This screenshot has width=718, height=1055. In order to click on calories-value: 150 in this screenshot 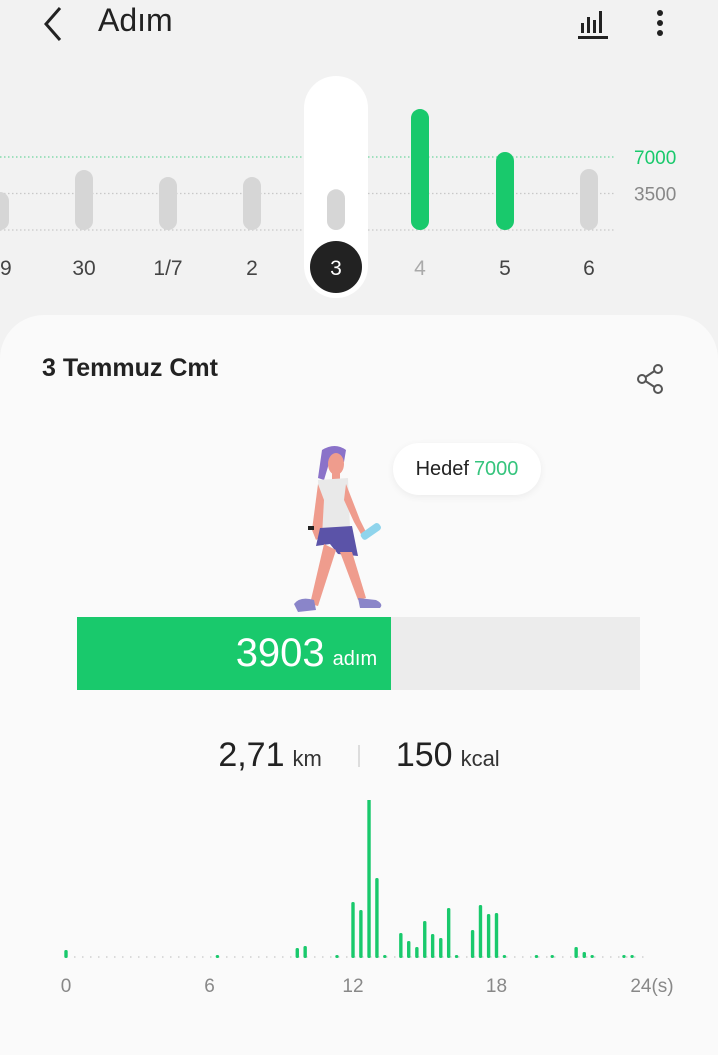, I will do `click(424, 755)`.